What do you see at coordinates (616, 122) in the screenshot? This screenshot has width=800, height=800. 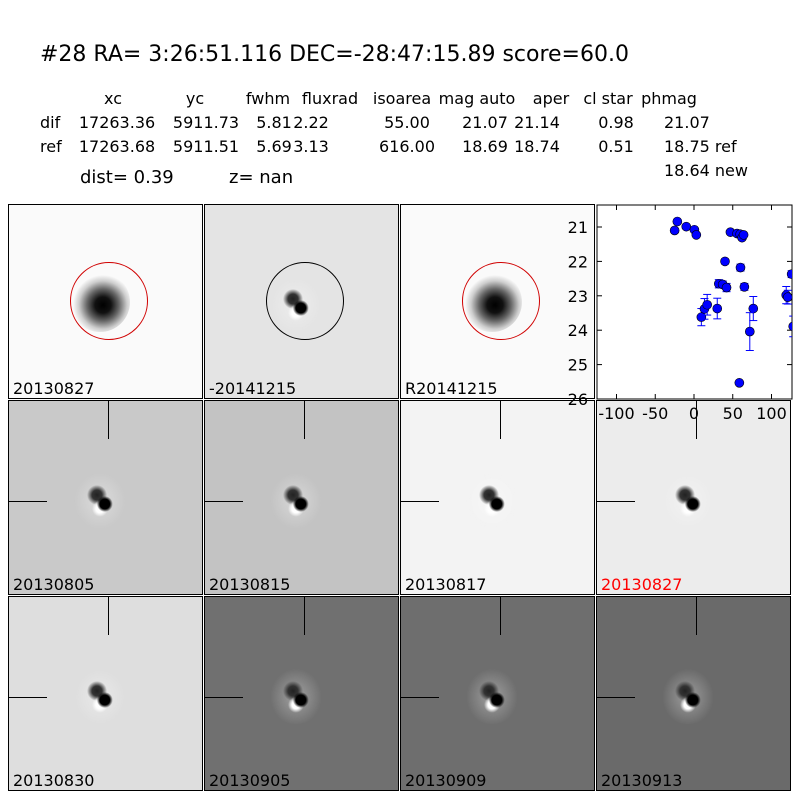 I see `table-cell: 0.98` at bounding box center [616, 122].